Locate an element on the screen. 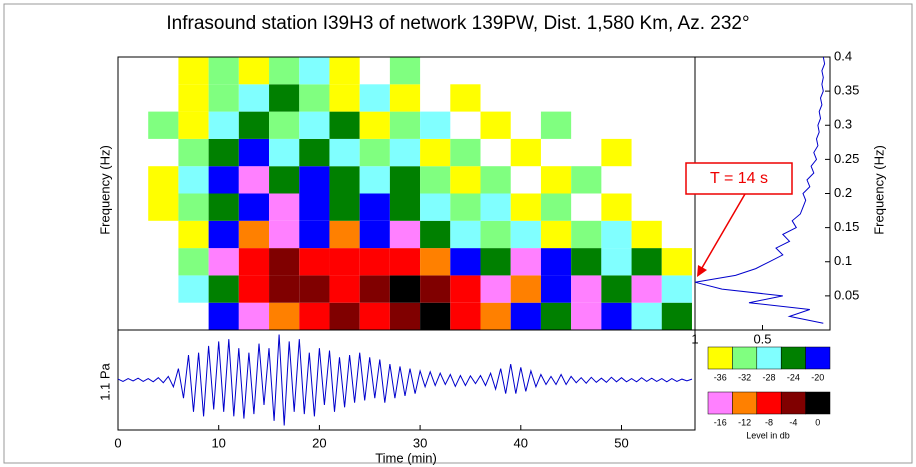 This screenshot has height=467, width=916. panel-border is located at coordinates (406, 380).